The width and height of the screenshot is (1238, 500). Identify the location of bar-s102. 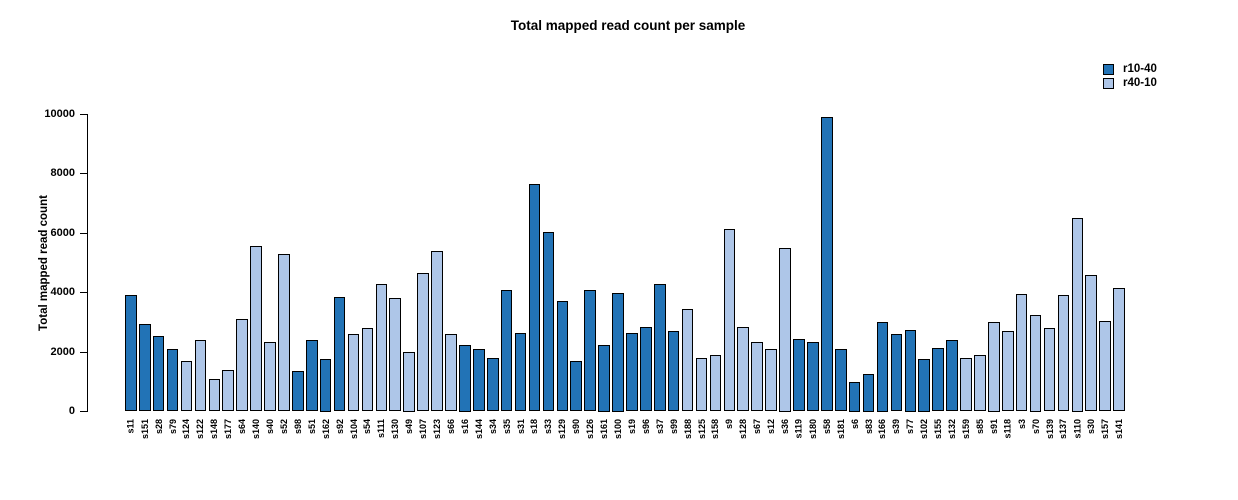
(924, 385).